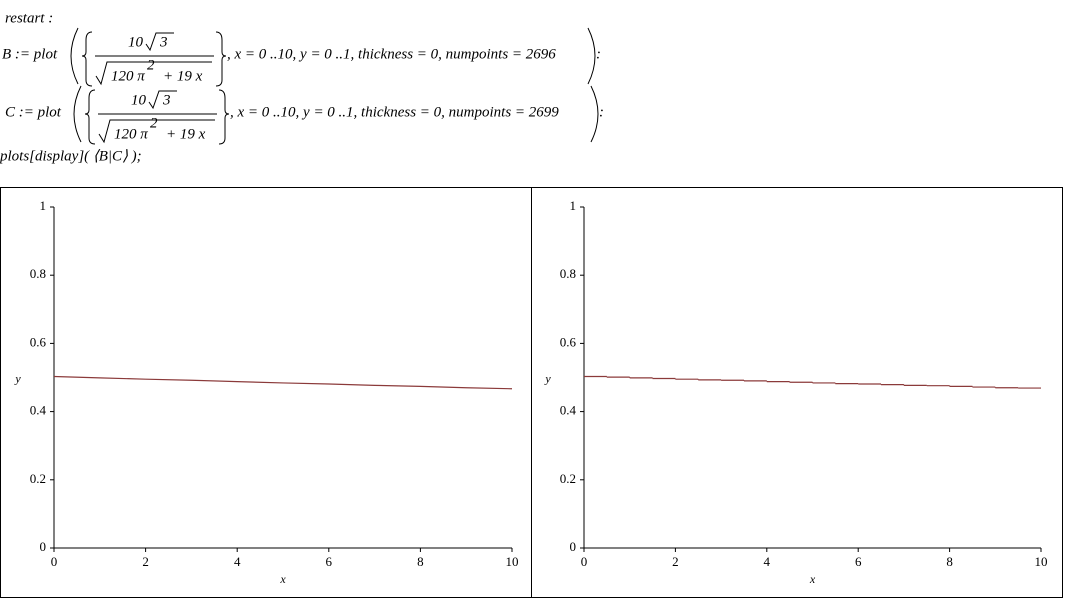  I want to click on command-lhs: B := plot, so click(30, 54).